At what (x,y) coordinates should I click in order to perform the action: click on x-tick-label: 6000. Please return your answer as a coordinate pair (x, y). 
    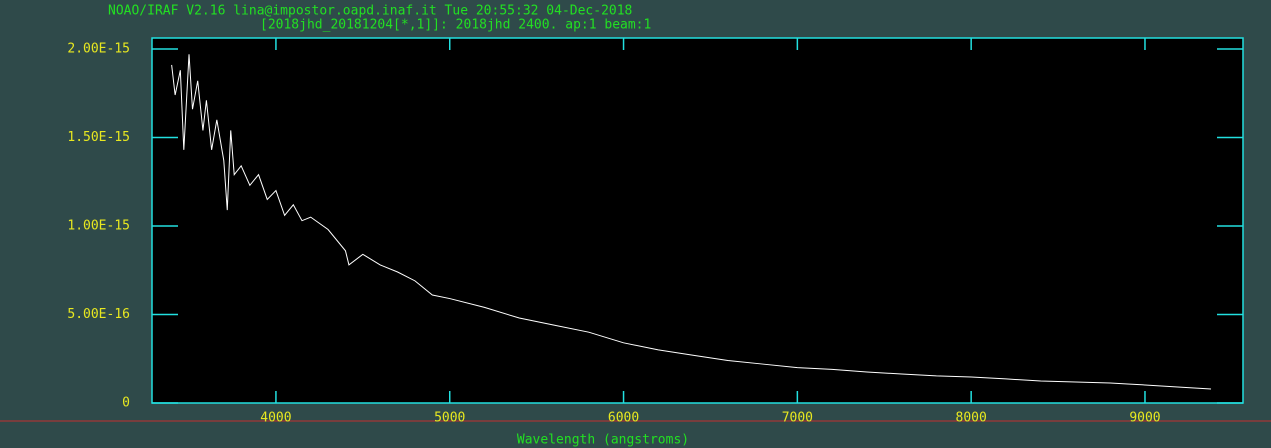
    Looking at the image, I should click on (623, 418).